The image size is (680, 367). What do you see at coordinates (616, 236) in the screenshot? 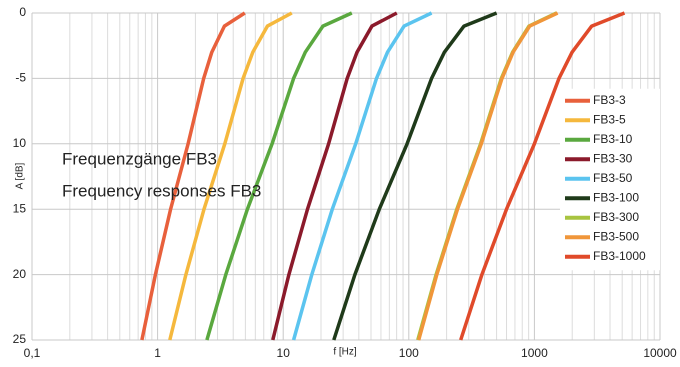
I see `legend-label: FB3-500` at bounding box center [616, 236].